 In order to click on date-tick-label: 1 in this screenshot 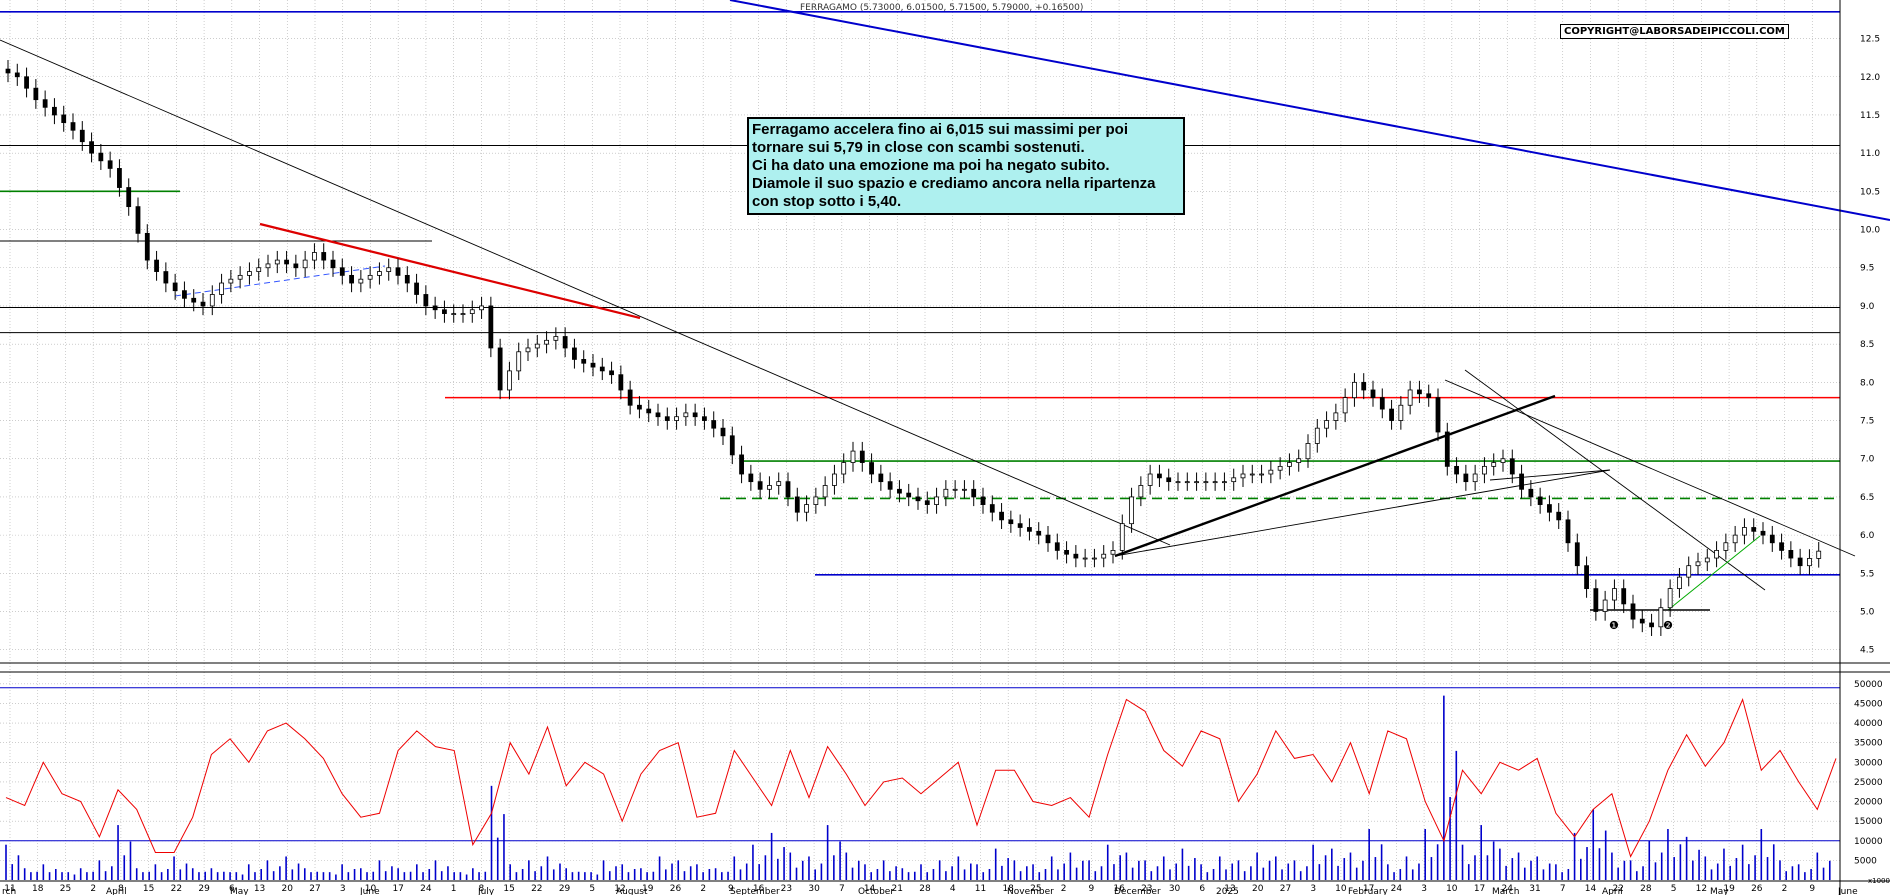, I will do `click(454, 889)`.